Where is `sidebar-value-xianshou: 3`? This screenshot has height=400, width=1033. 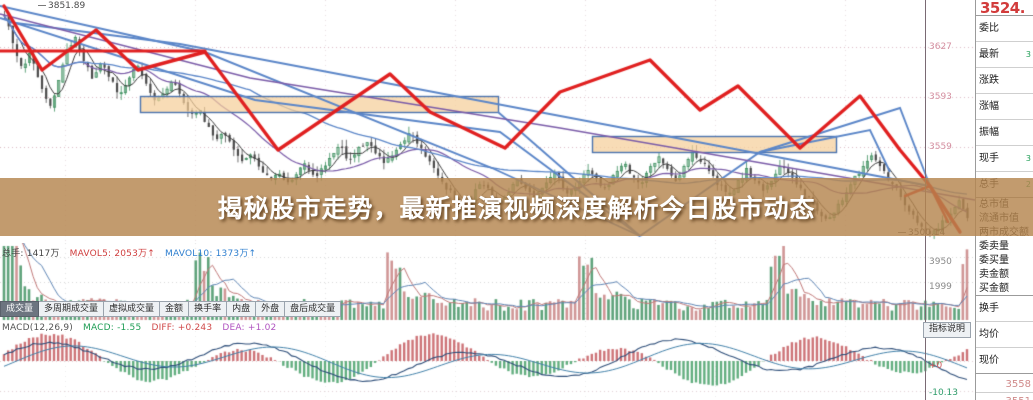 sidebar-value-xianshou: 3 is located at coordinates (1028, 158).